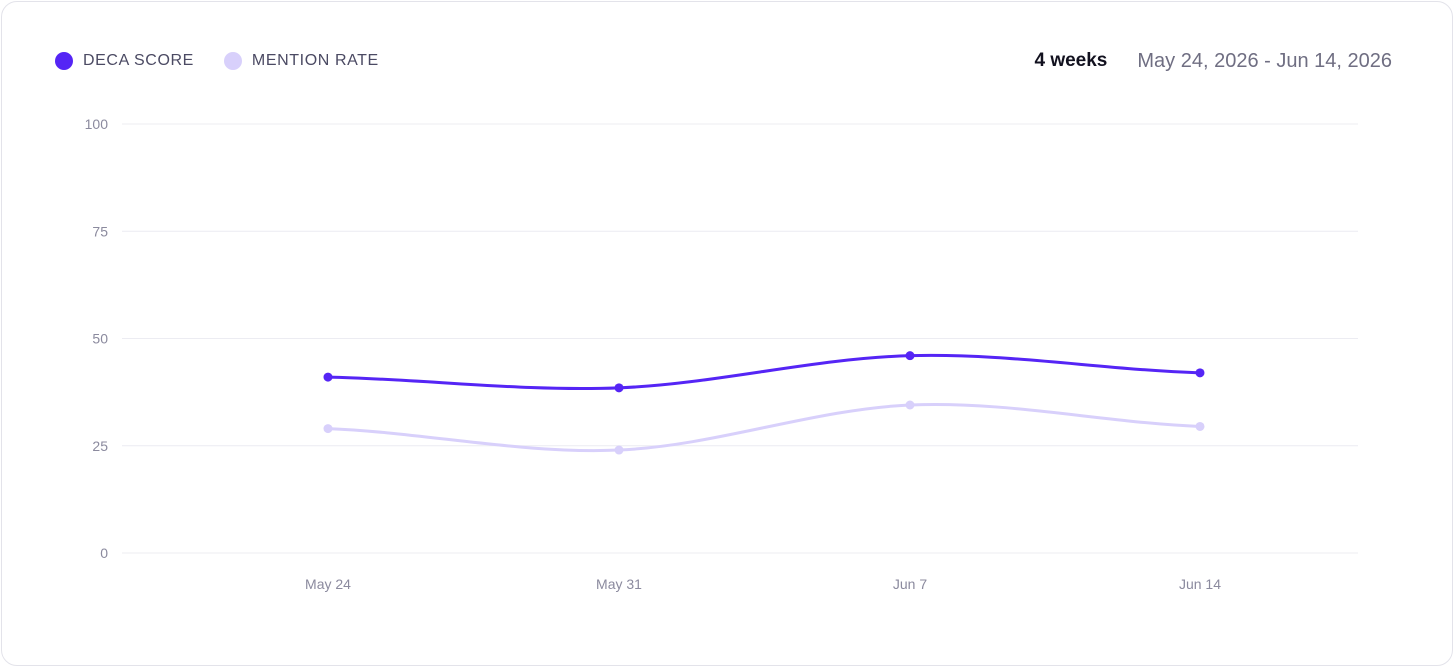 The height and width of the screenshot is (669, 1456). I want to click on legend-item-deca-score: DECA SCORE, so click(124, 61).